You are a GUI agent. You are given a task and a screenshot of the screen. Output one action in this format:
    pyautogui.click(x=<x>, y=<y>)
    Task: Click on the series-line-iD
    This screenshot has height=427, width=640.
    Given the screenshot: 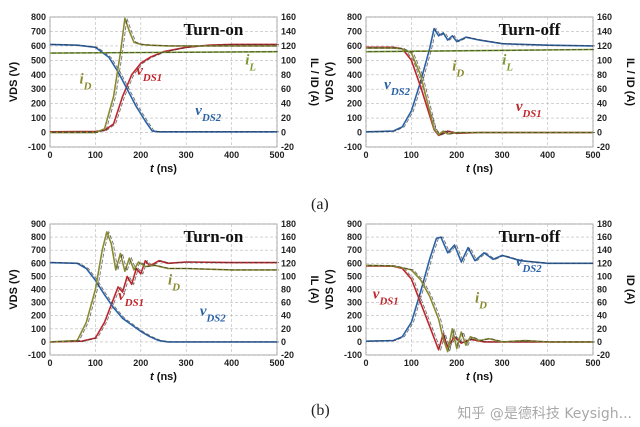 What is the action you would take?
    pyautogui.click(x=163, y=287)
    